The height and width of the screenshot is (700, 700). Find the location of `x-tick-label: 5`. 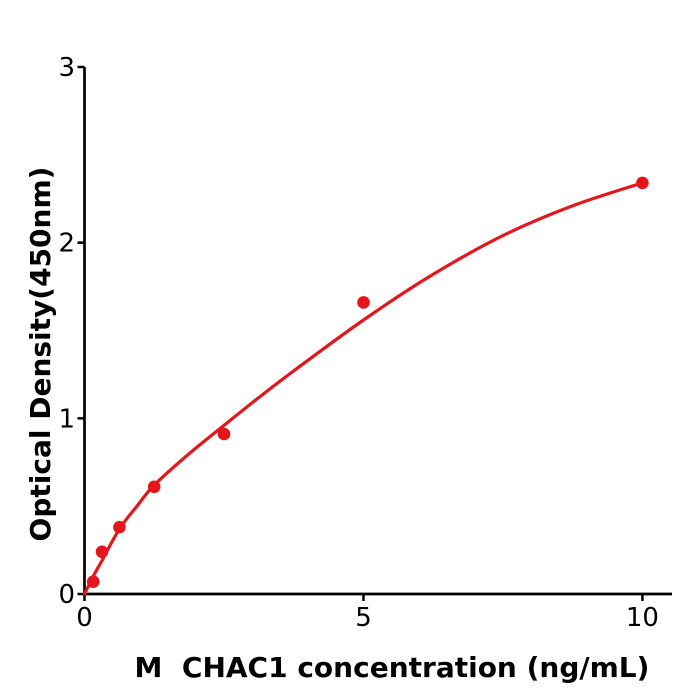

x-tick-label: 5 is located at coordinates (363, 618).